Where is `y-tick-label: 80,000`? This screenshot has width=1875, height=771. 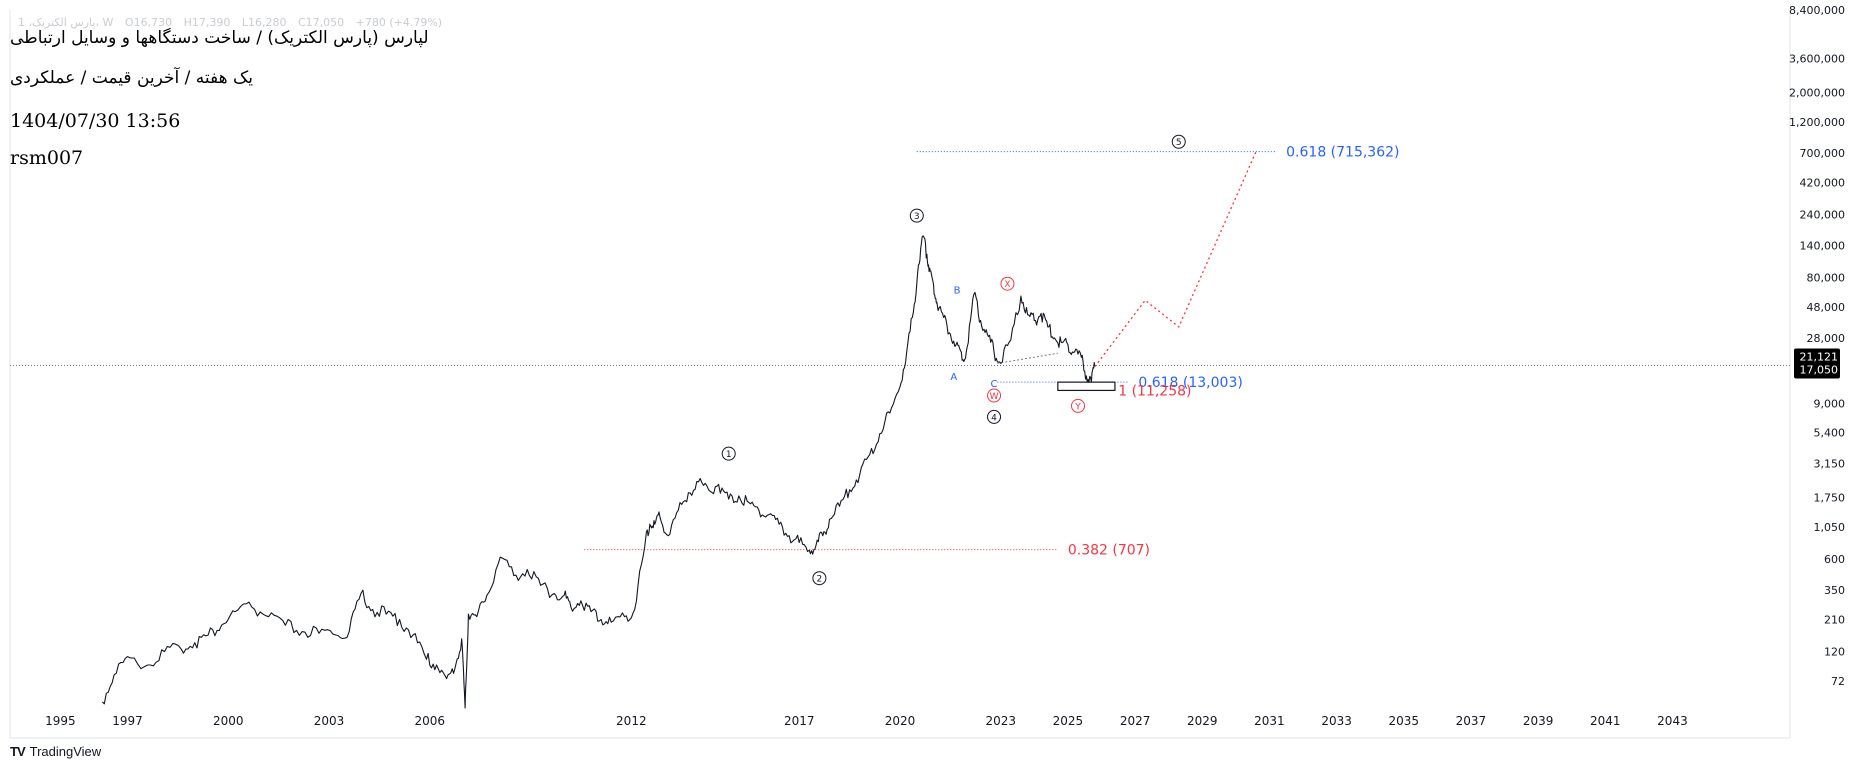
y-tick-label: 80,000 is located at coordinates (1826, 278).